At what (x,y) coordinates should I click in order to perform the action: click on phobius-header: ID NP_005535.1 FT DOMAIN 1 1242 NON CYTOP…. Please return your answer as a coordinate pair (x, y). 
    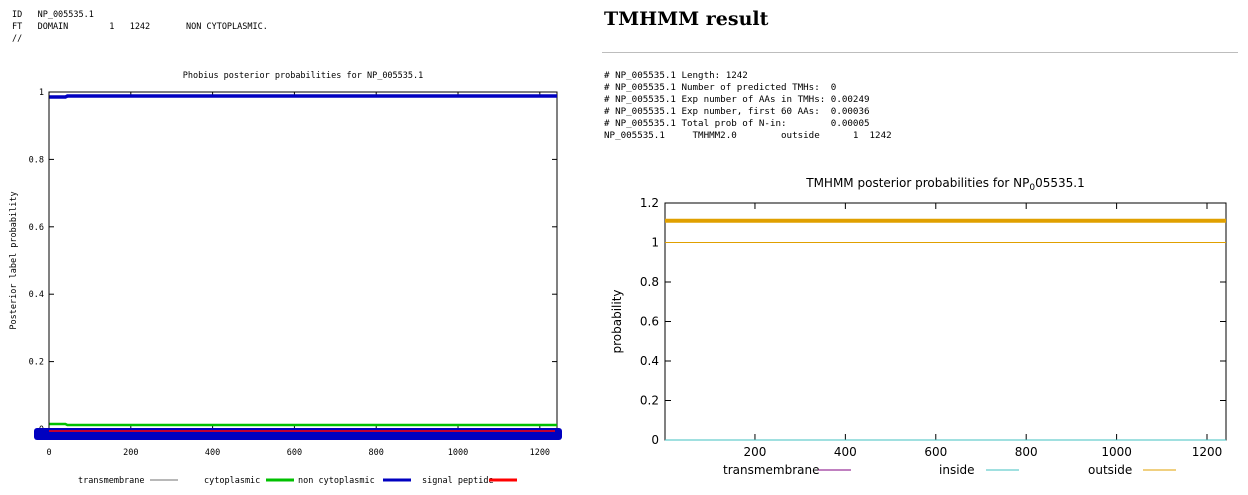
    Looking at the image, I should click on (140, 27).